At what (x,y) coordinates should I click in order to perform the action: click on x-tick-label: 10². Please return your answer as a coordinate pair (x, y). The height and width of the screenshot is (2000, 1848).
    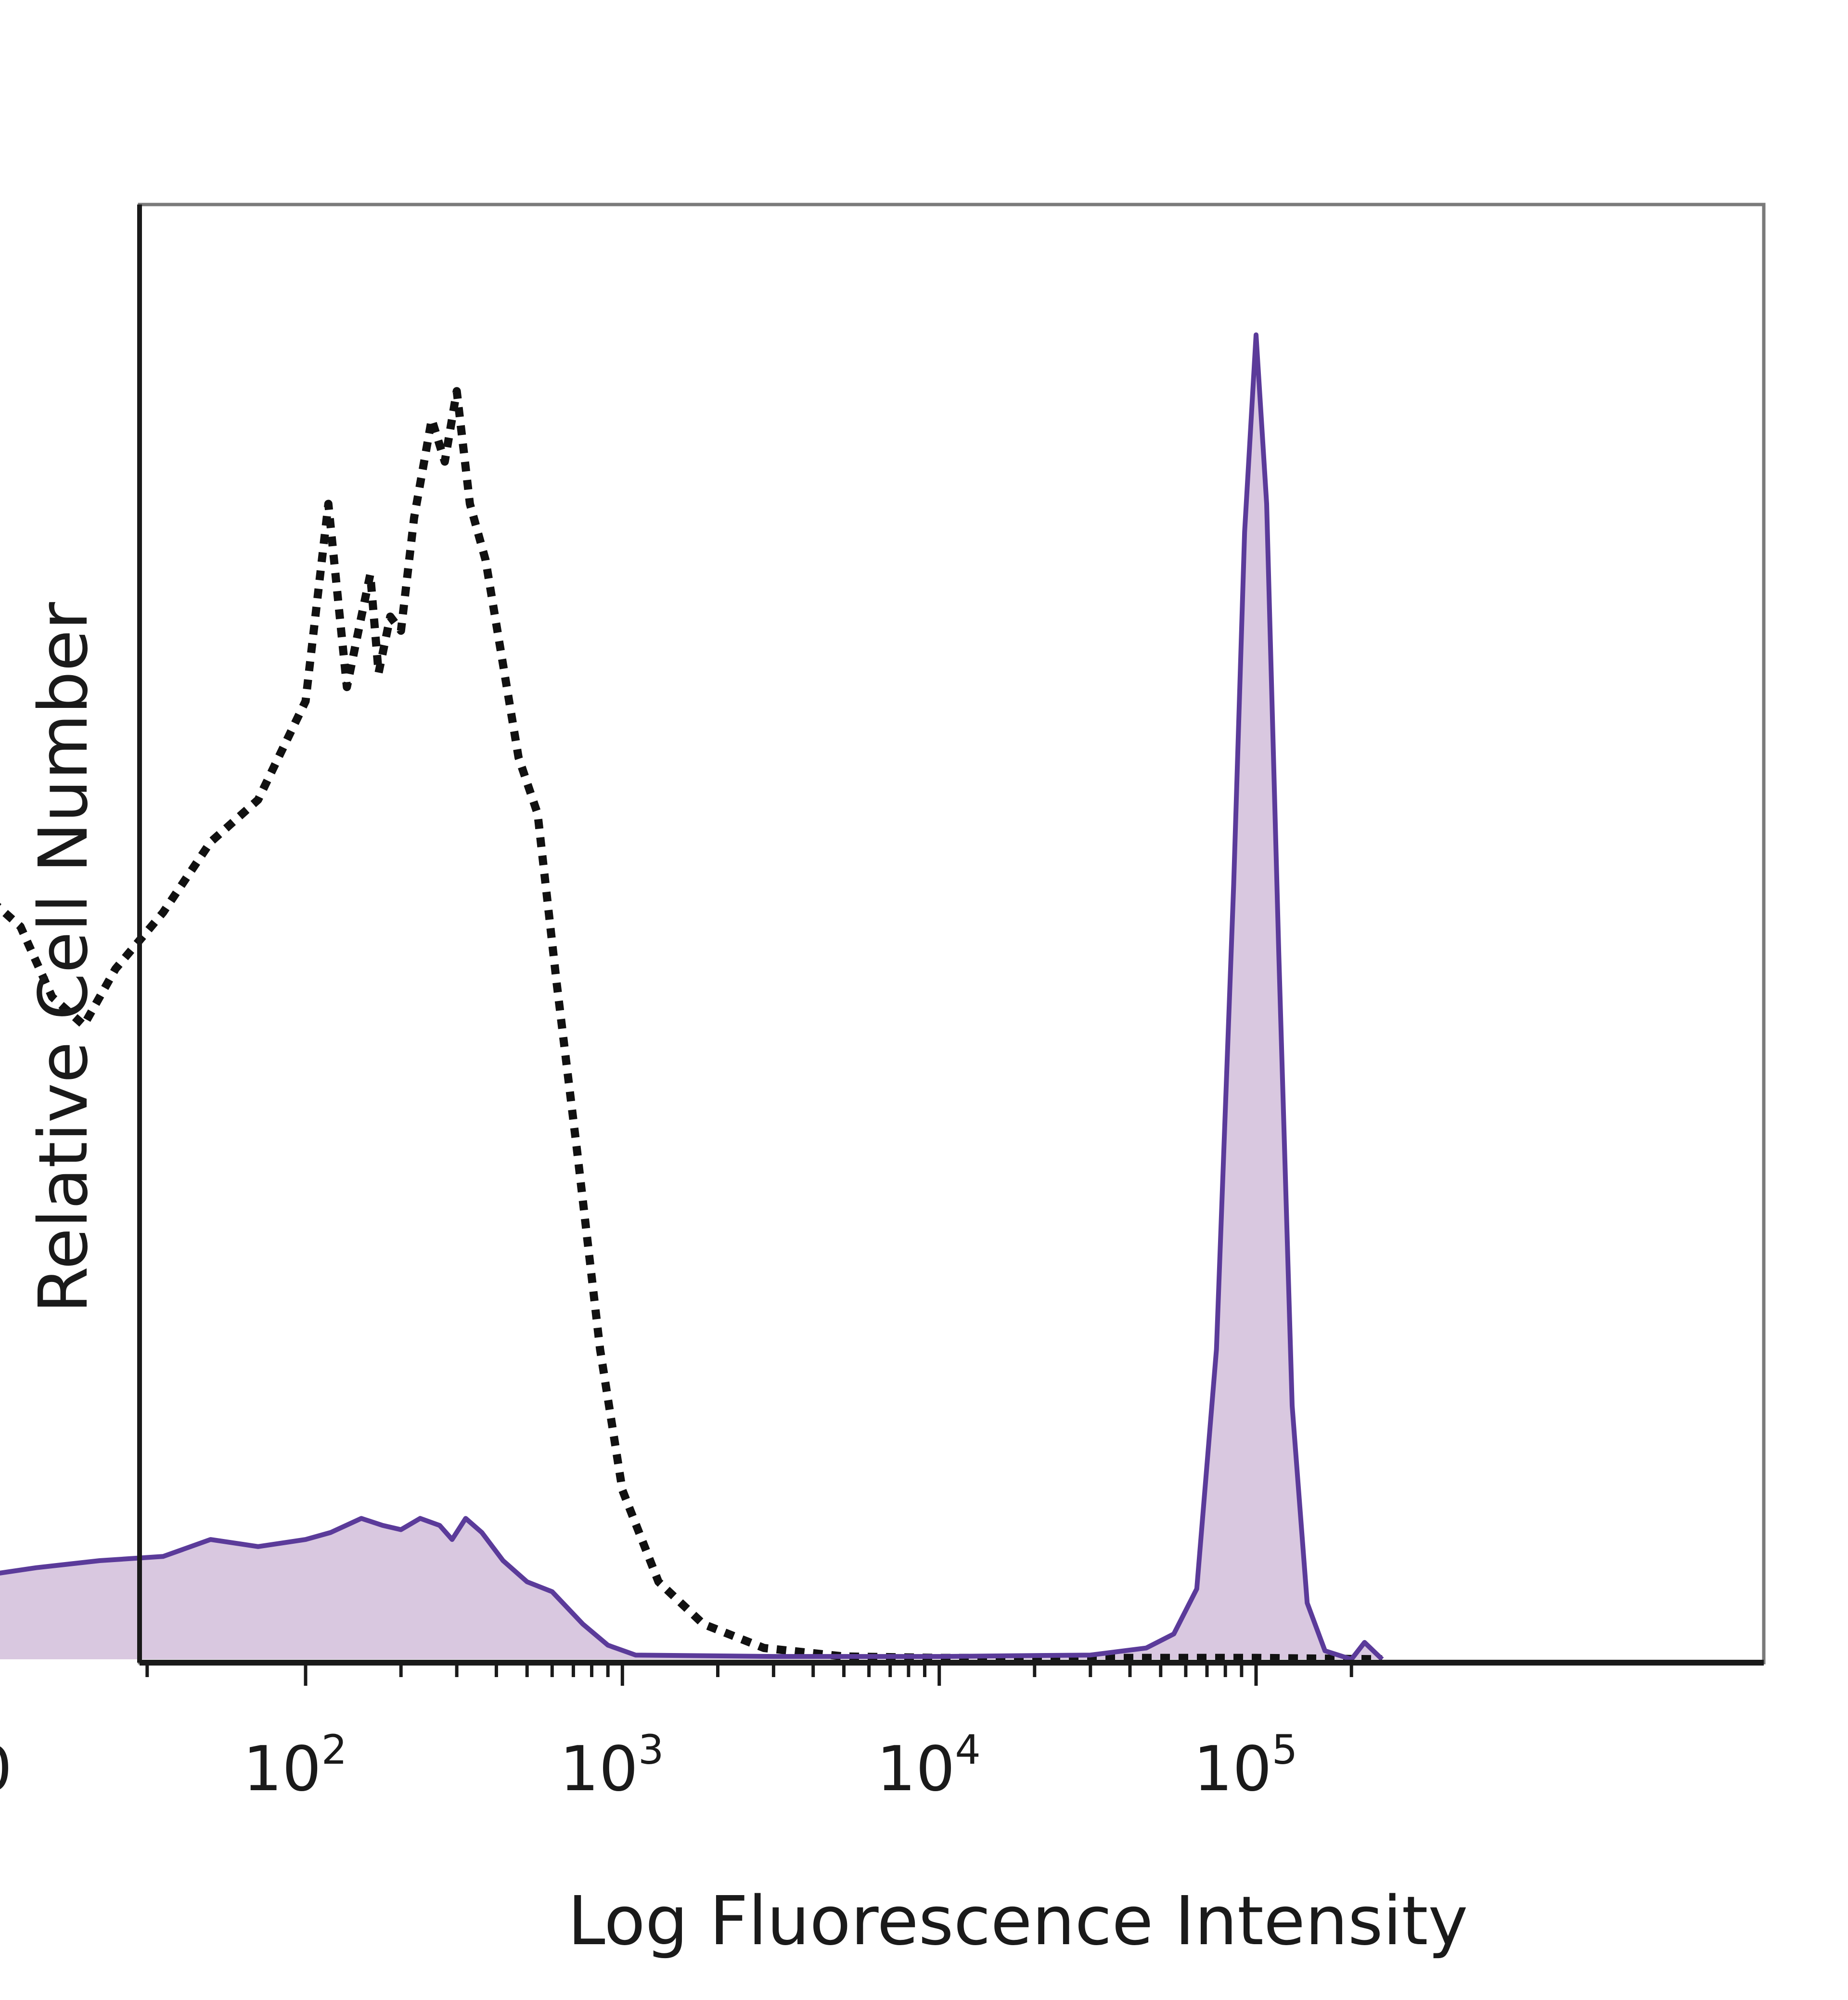
    Looking at the image, I should click on (295, 1765).